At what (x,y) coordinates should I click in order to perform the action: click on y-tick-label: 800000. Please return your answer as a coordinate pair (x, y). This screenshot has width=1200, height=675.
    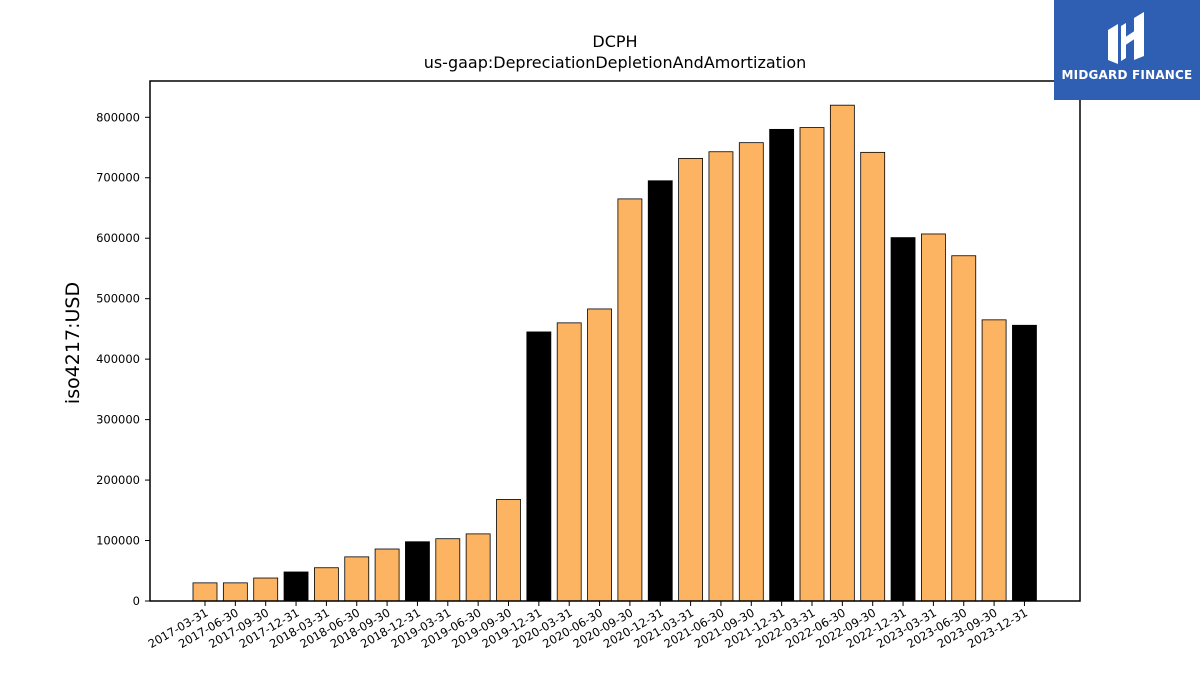
    Looking at the image, I should click on (118, 117).